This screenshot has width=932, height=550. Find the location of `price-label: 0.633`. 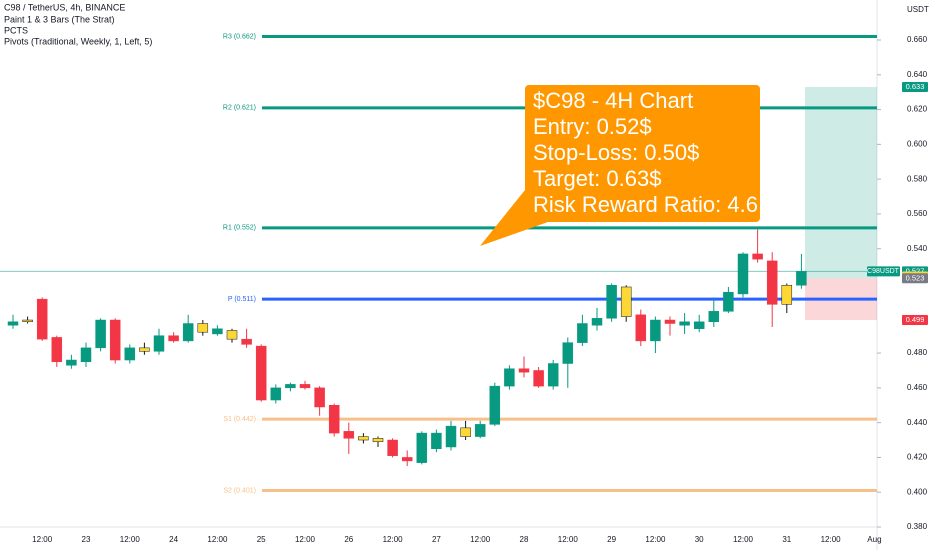

price-label: 0.633 is located at coordinates (915, 86).